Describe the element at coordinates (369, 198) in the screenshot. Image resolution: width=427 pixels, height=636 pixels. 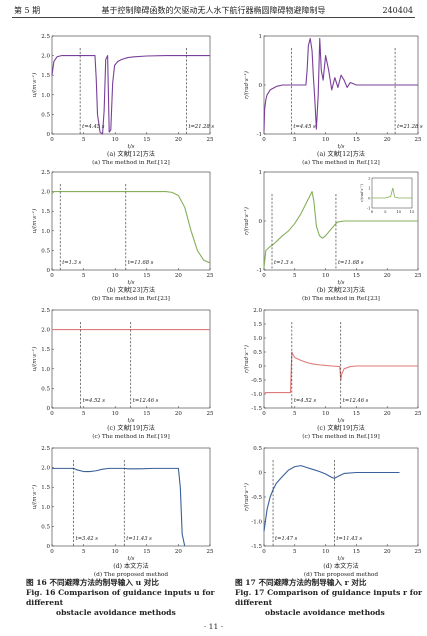
I see `inset-y-tick-label: 0` at that location.